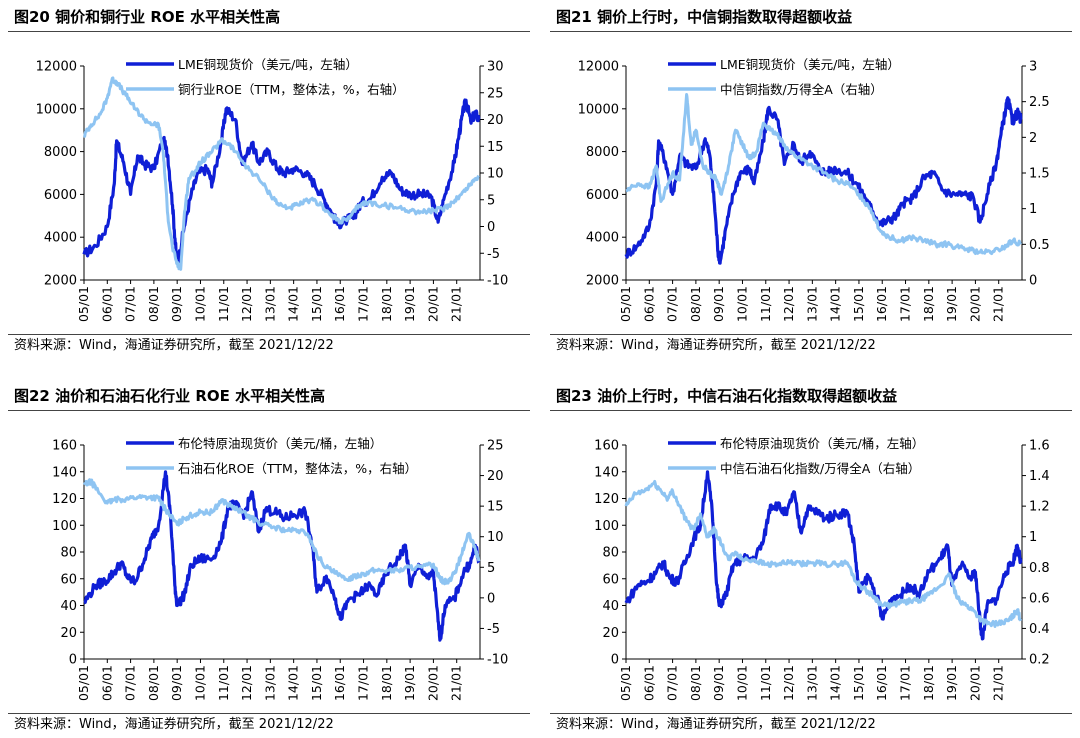  I want to click on right-tick-label: 0.8, so click(1039, 568).